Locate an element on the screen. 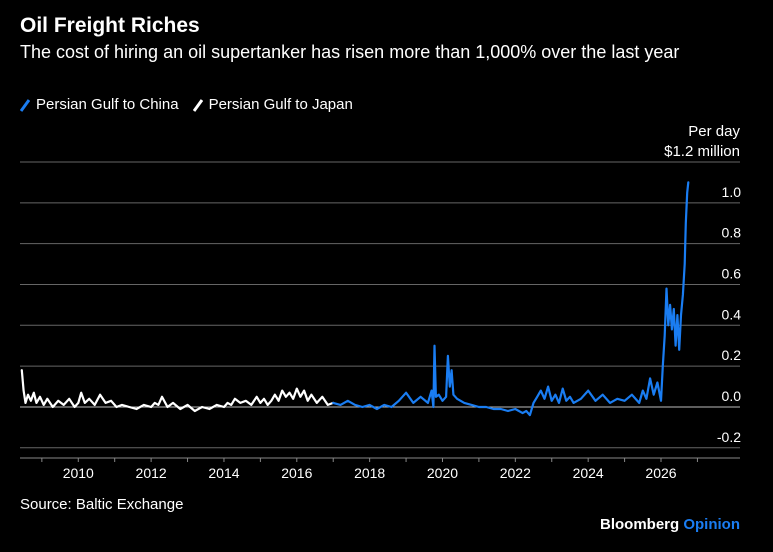  legend-swatch-japan is located at coordinates (197, 105).